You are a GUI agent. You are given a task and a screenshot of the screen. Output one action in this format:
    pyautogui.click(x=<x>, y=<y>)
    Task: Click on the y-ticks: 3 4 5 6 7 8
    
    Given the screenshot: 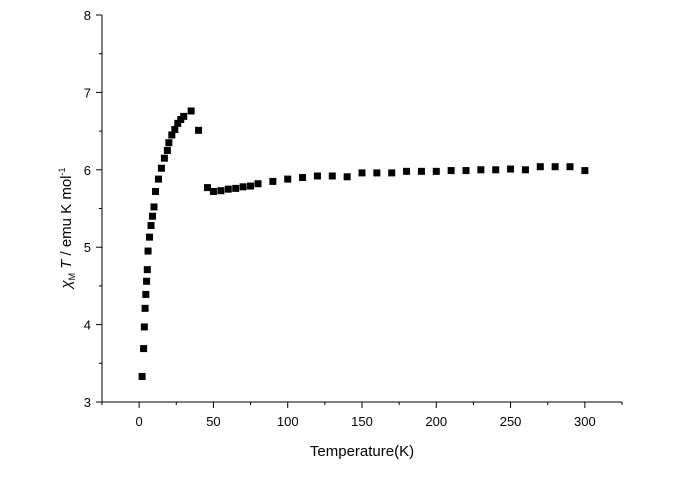 What is the action you would take?
    pyautogui.click(x=93, y=209)
    